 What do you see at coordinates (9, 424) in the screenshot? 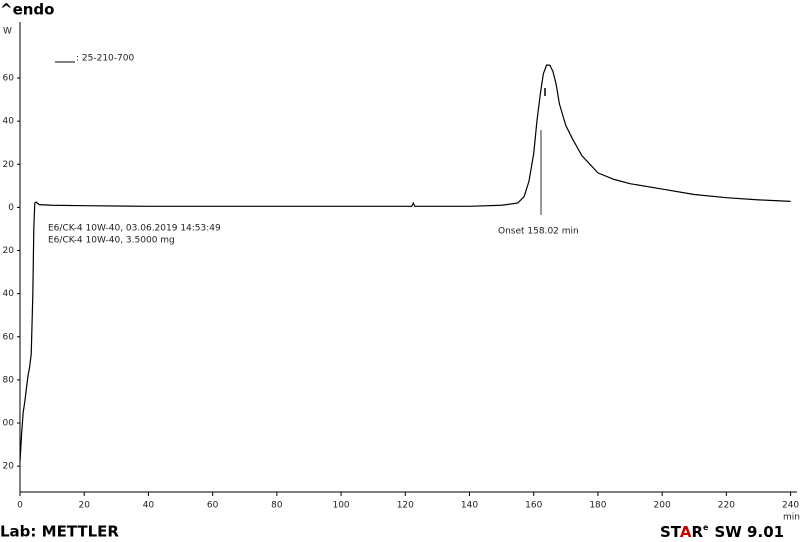
I see `y-tick-label: 00` at bounding box center [9, 424].